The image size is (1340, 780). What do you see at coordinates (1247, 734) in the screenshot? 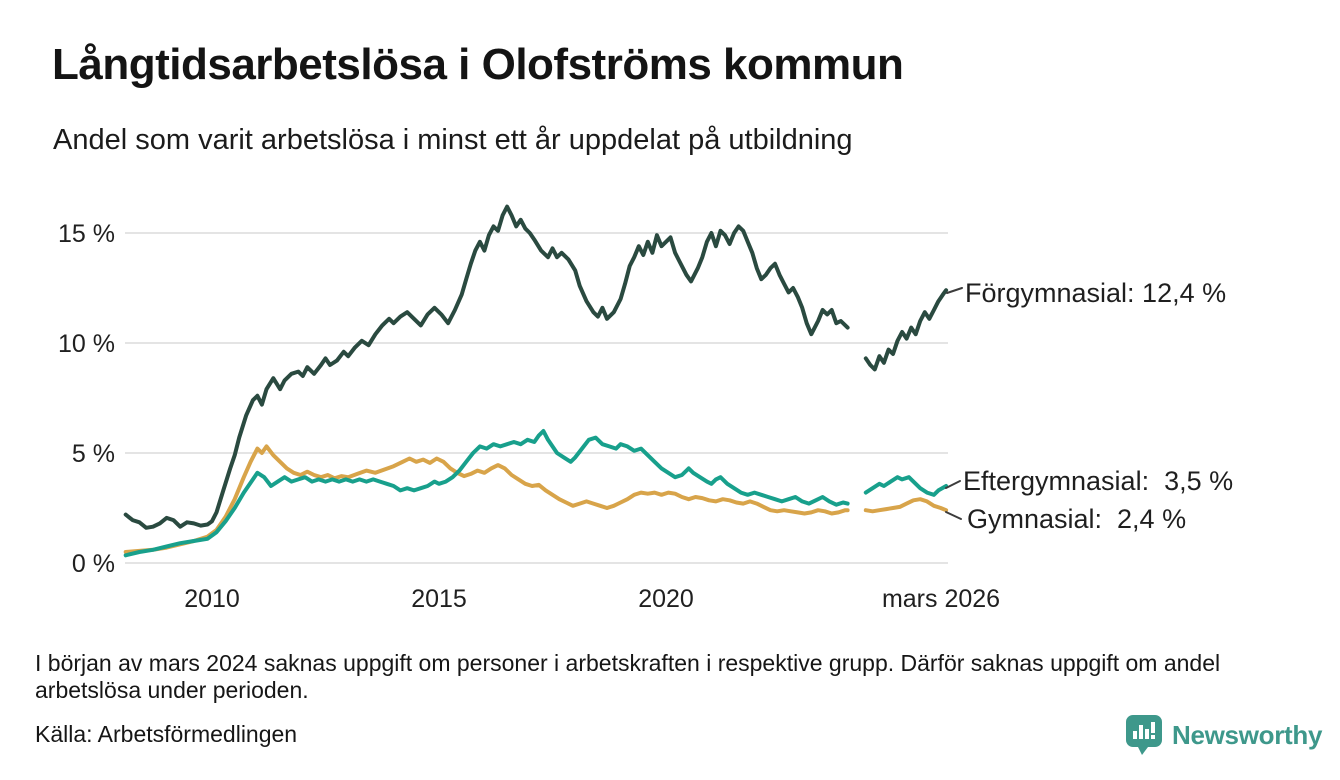
I see `brand-name: Newsworthy` at bounding box center [1247, 734].